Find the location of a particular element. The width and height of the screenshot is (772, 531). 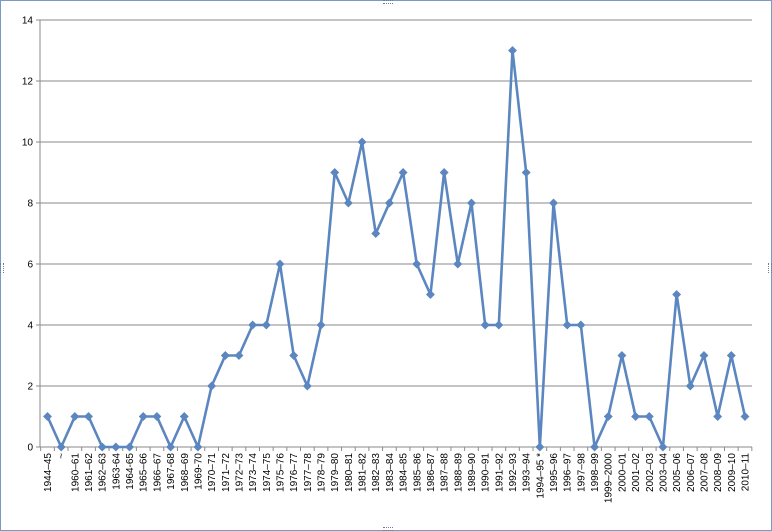

x-tick-label: 1998–99 is located at coordinates (595, 472).